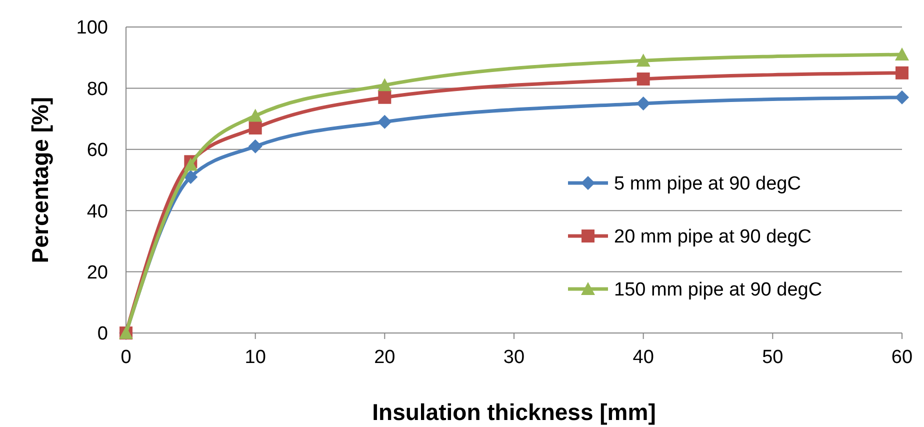 The image size is (924, 427). I want to click on x-axis-title: Insulation thickness [mm], so click(514, 412).